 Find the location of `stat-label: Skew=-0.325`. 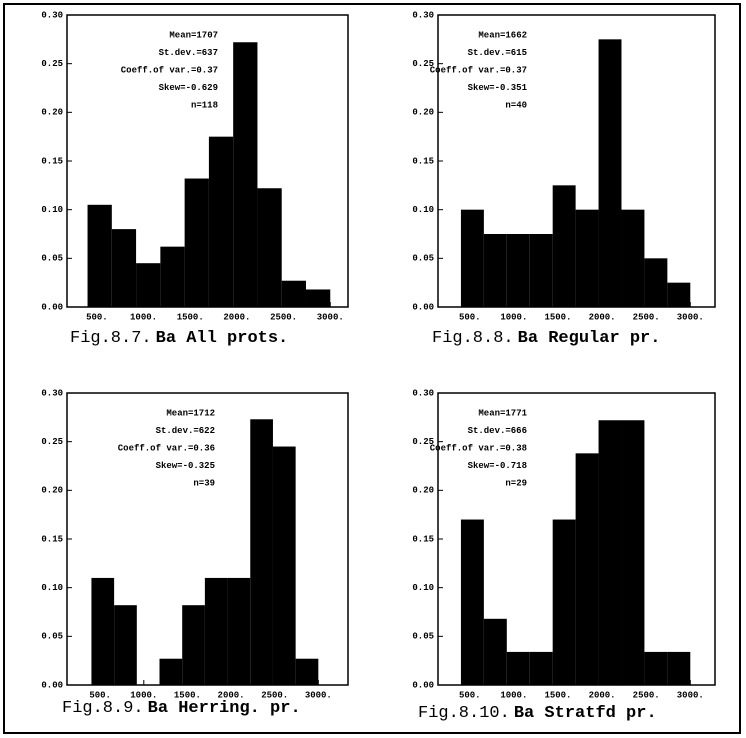

stat-label: Skew=-0.325 is located at coordinates (185, 466).